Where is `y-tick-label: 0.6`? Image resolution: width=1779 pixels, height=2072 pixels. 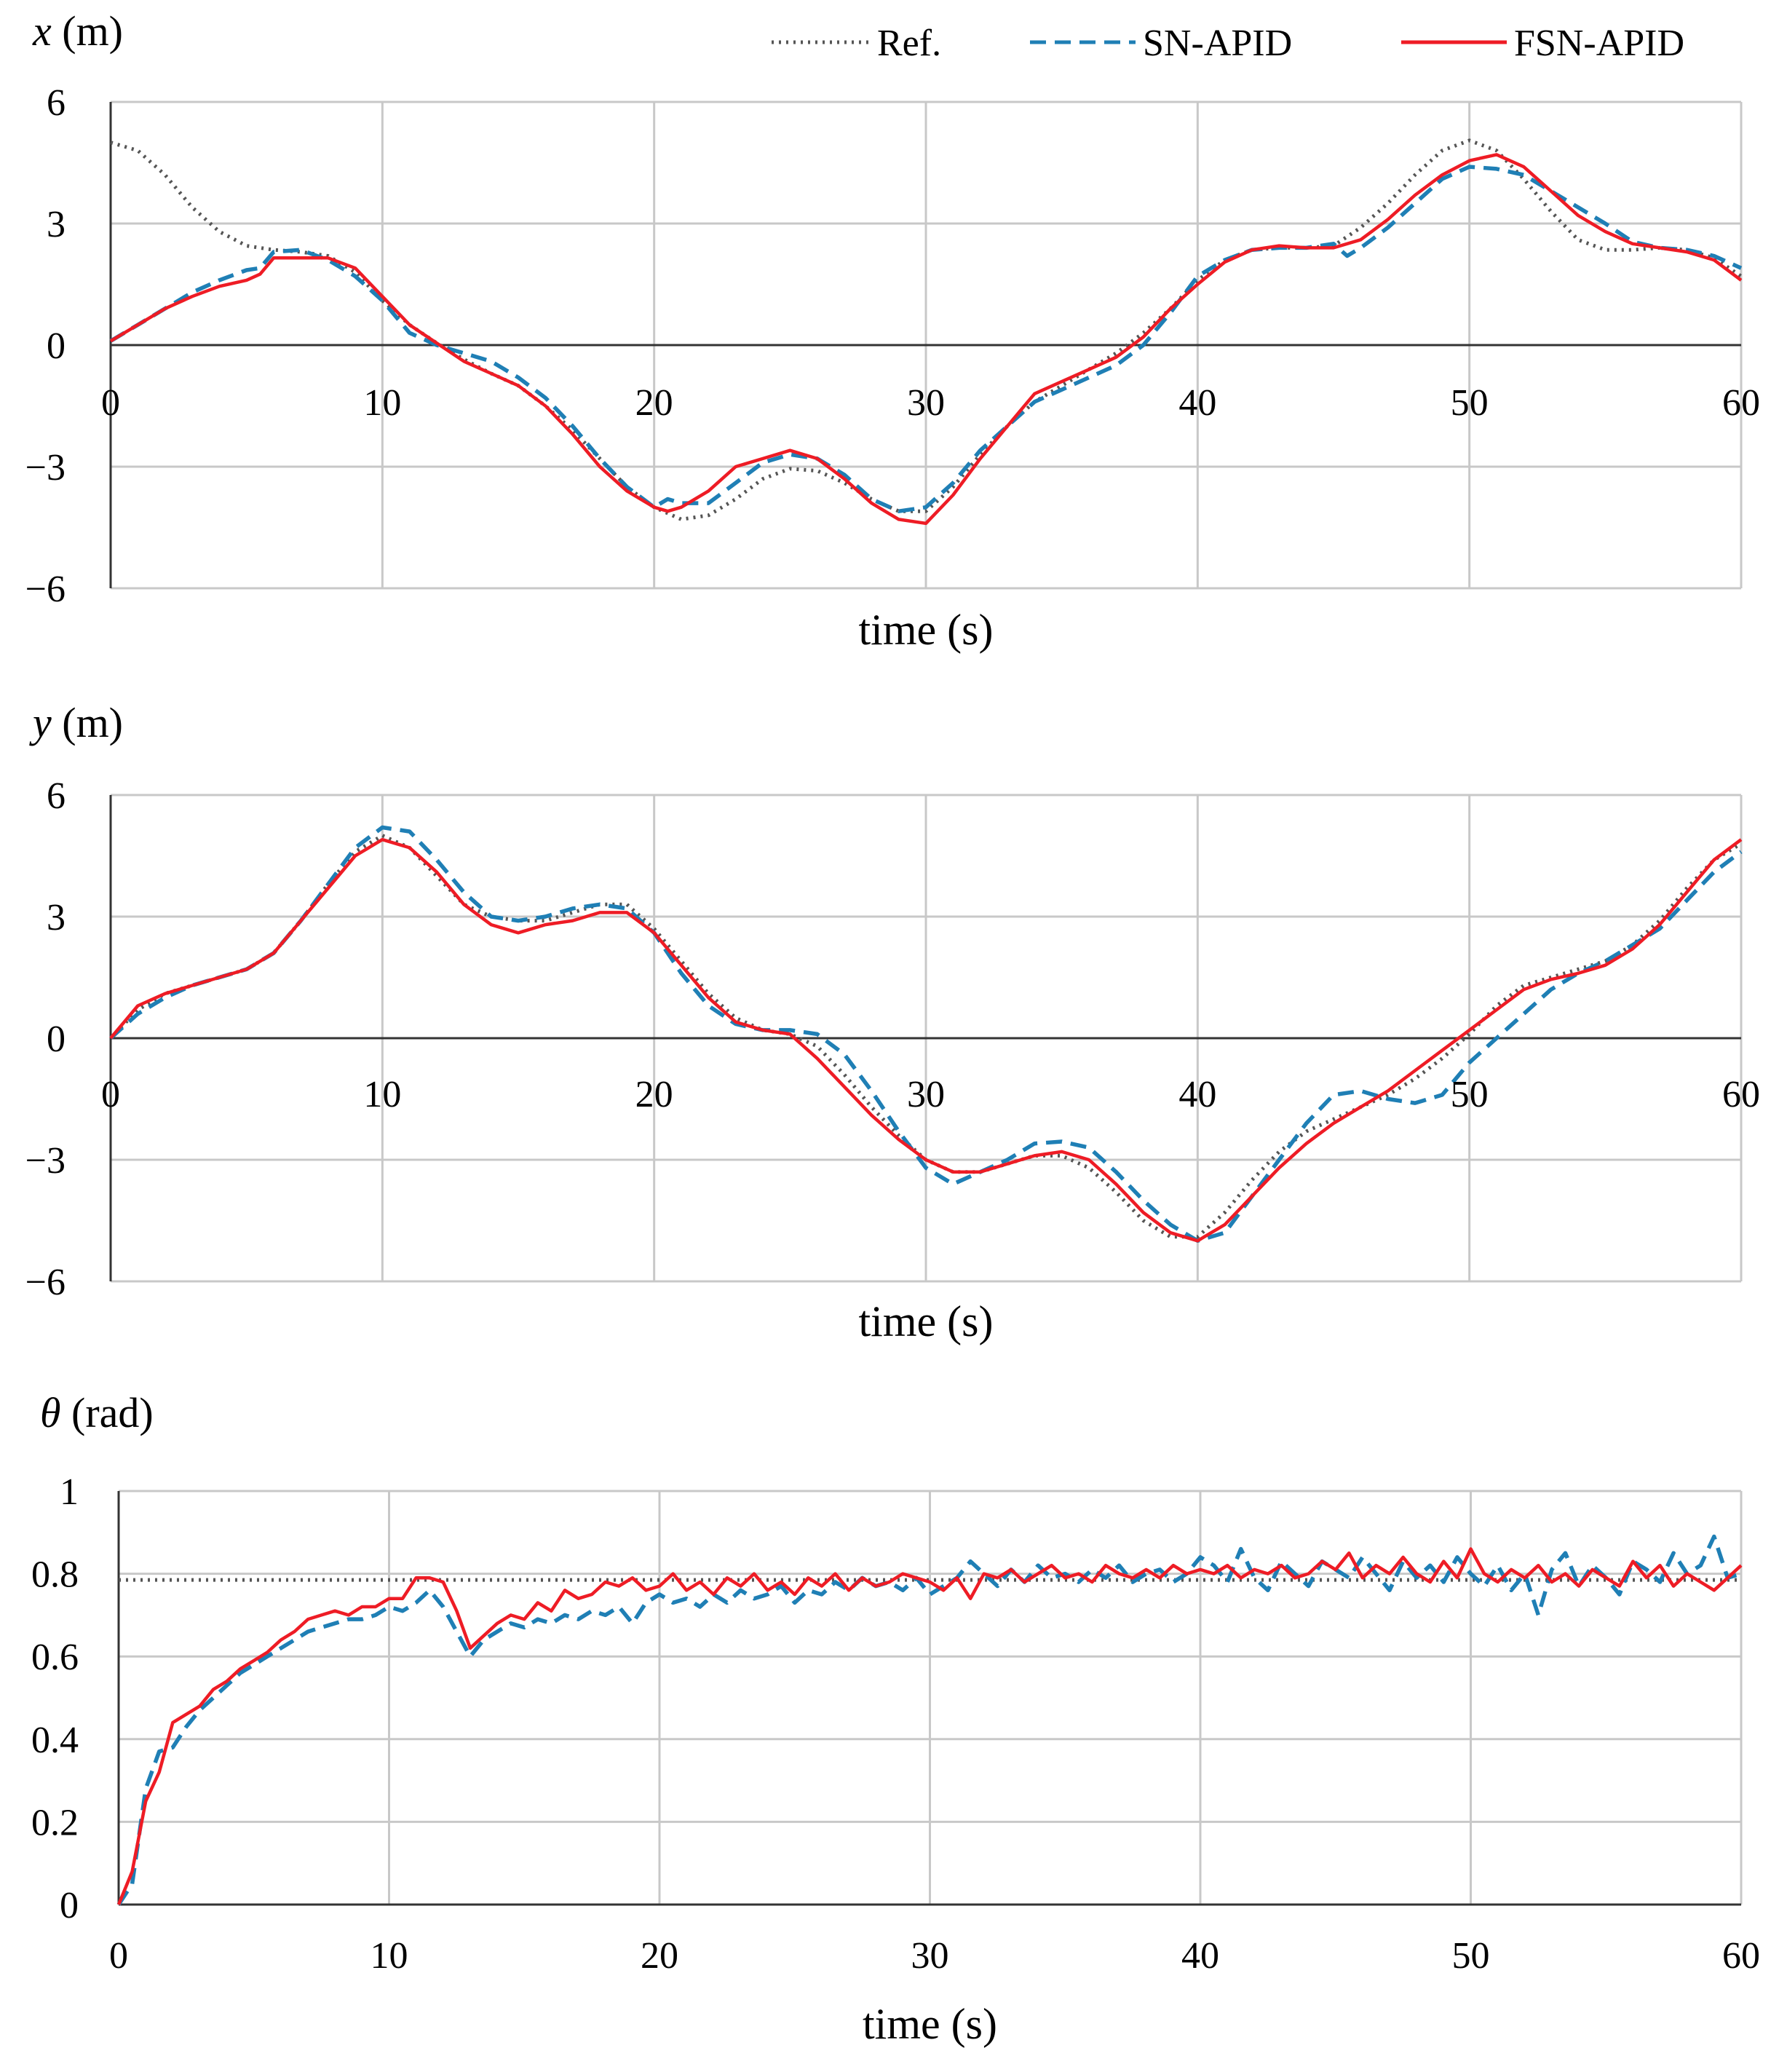
y-tick-label: 0.6 is located at coordinates (55, 1657).